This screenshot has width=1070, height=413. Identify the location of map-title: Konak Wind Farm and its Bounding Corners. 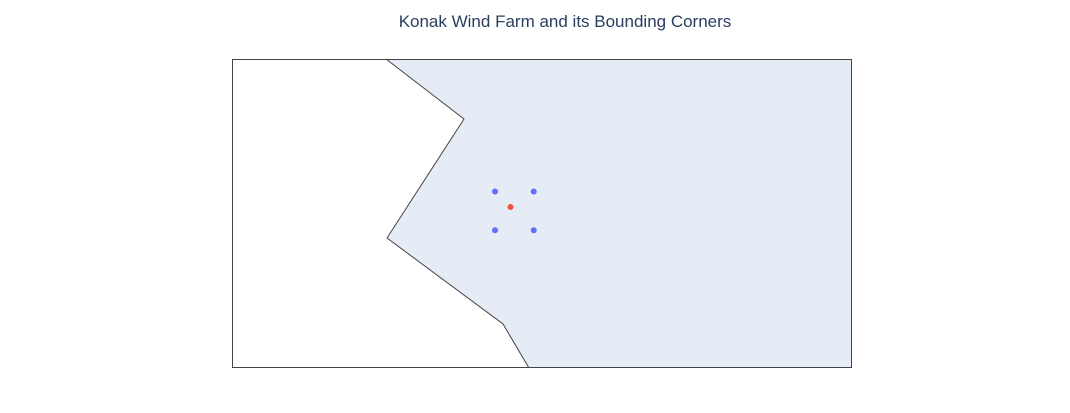
(565, 21).